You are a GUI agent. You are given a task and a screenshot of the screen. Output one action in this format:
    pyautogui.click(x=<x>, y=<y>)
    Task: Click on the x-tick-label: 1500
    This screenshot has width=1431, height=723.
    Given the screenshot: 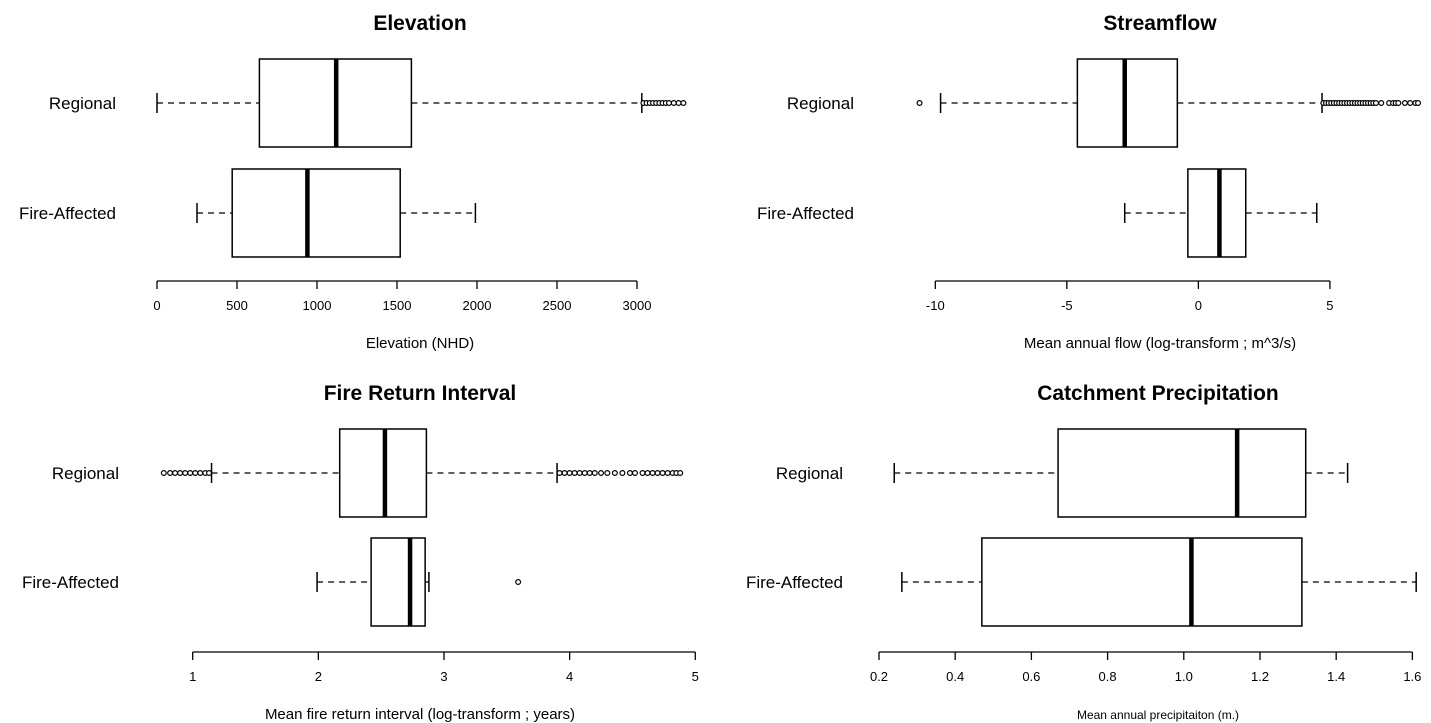 What is the action you would take?
    pyautogui.click(x=397, y=305)
    